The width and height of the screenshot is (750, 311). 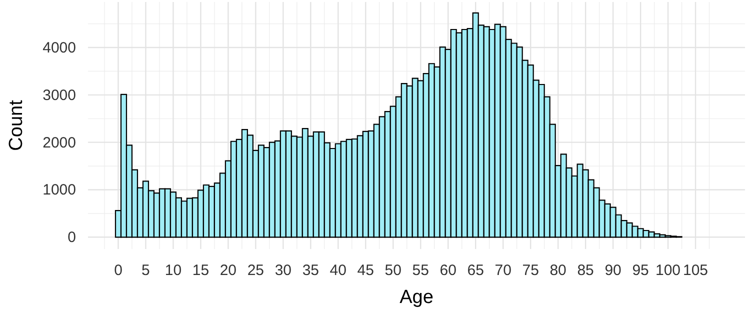 What do you see at coordinates (448, 270) in the screenshot?
I see `x-tick-label: 60` at bounding box center [448, 270].